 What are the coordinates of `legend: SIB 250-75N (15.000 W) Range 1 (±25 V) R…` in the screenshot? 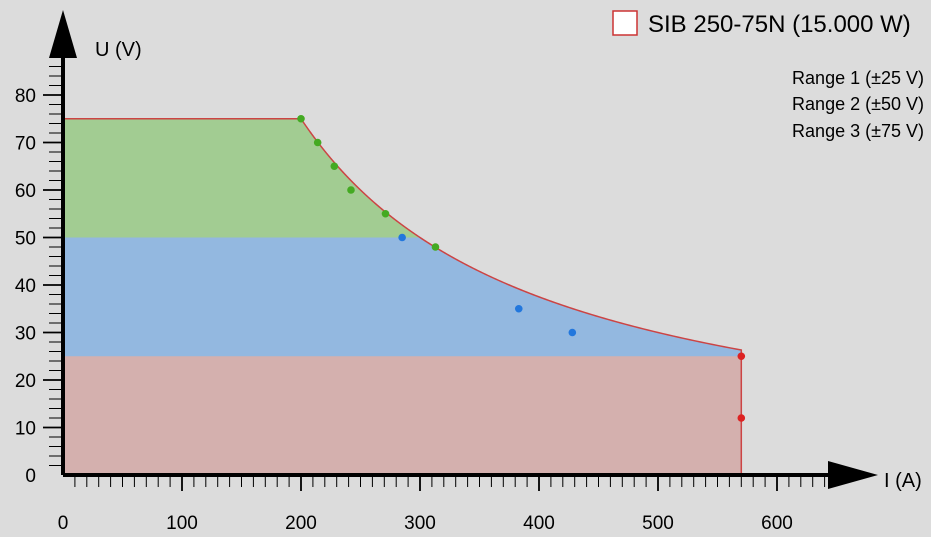 It's located at (768, 75).